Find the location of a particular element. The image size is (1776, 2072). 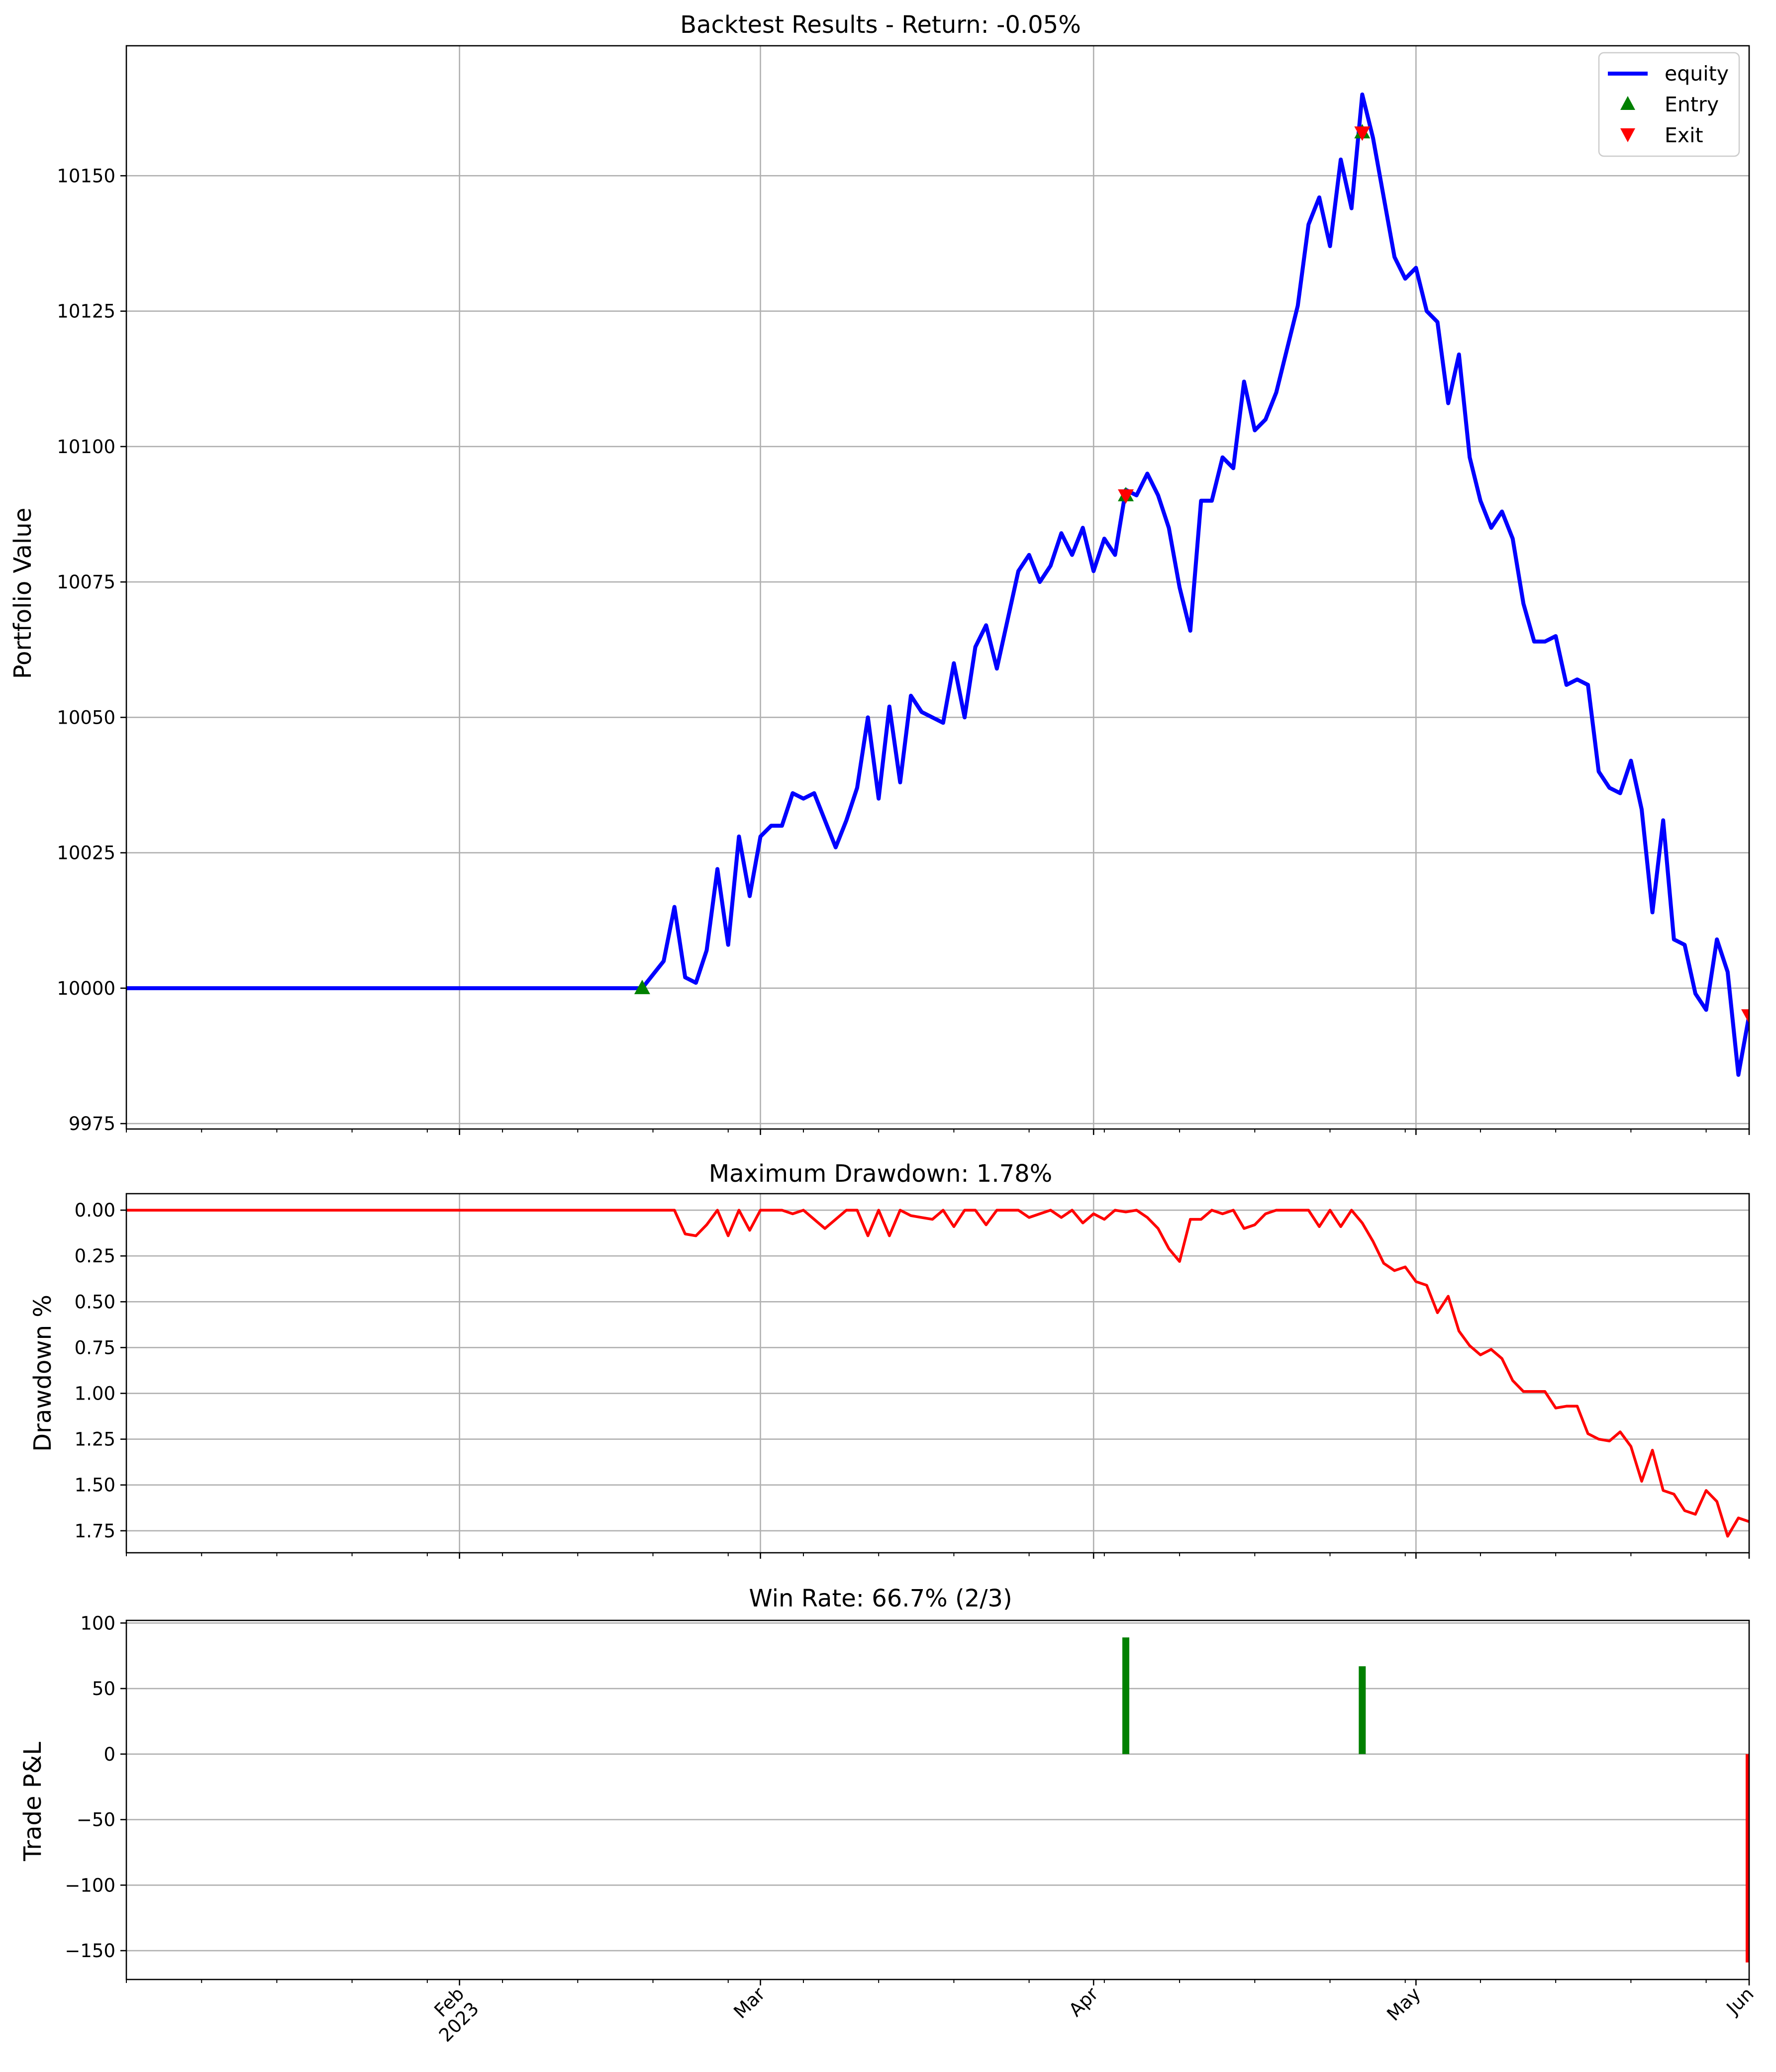

ytick-label-1-5: 1.25 is located at coordinates (95, 1439).